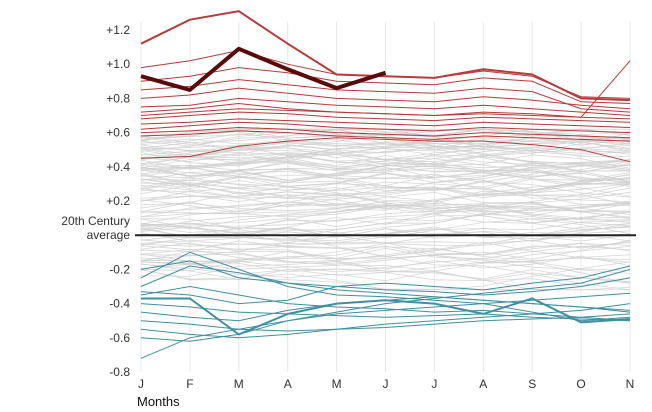  What do you see at coordinates (532, 384) in the screenshot?
I see `x-tick-label: S` at bounding box center [532, 384].